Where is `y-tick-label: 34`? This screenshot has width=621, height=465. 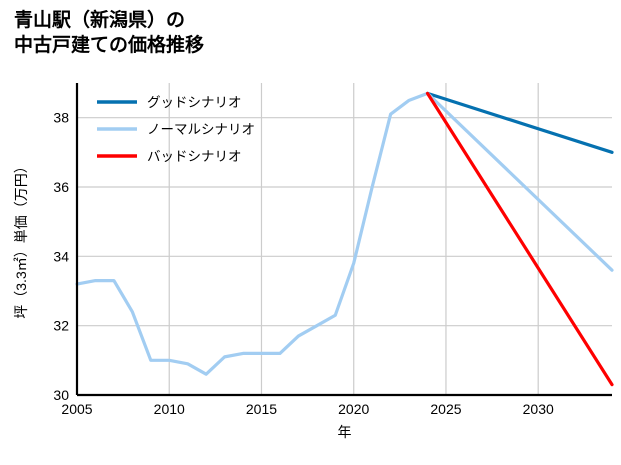 y-tick-label: 34 is located at coordinates (61, 256).